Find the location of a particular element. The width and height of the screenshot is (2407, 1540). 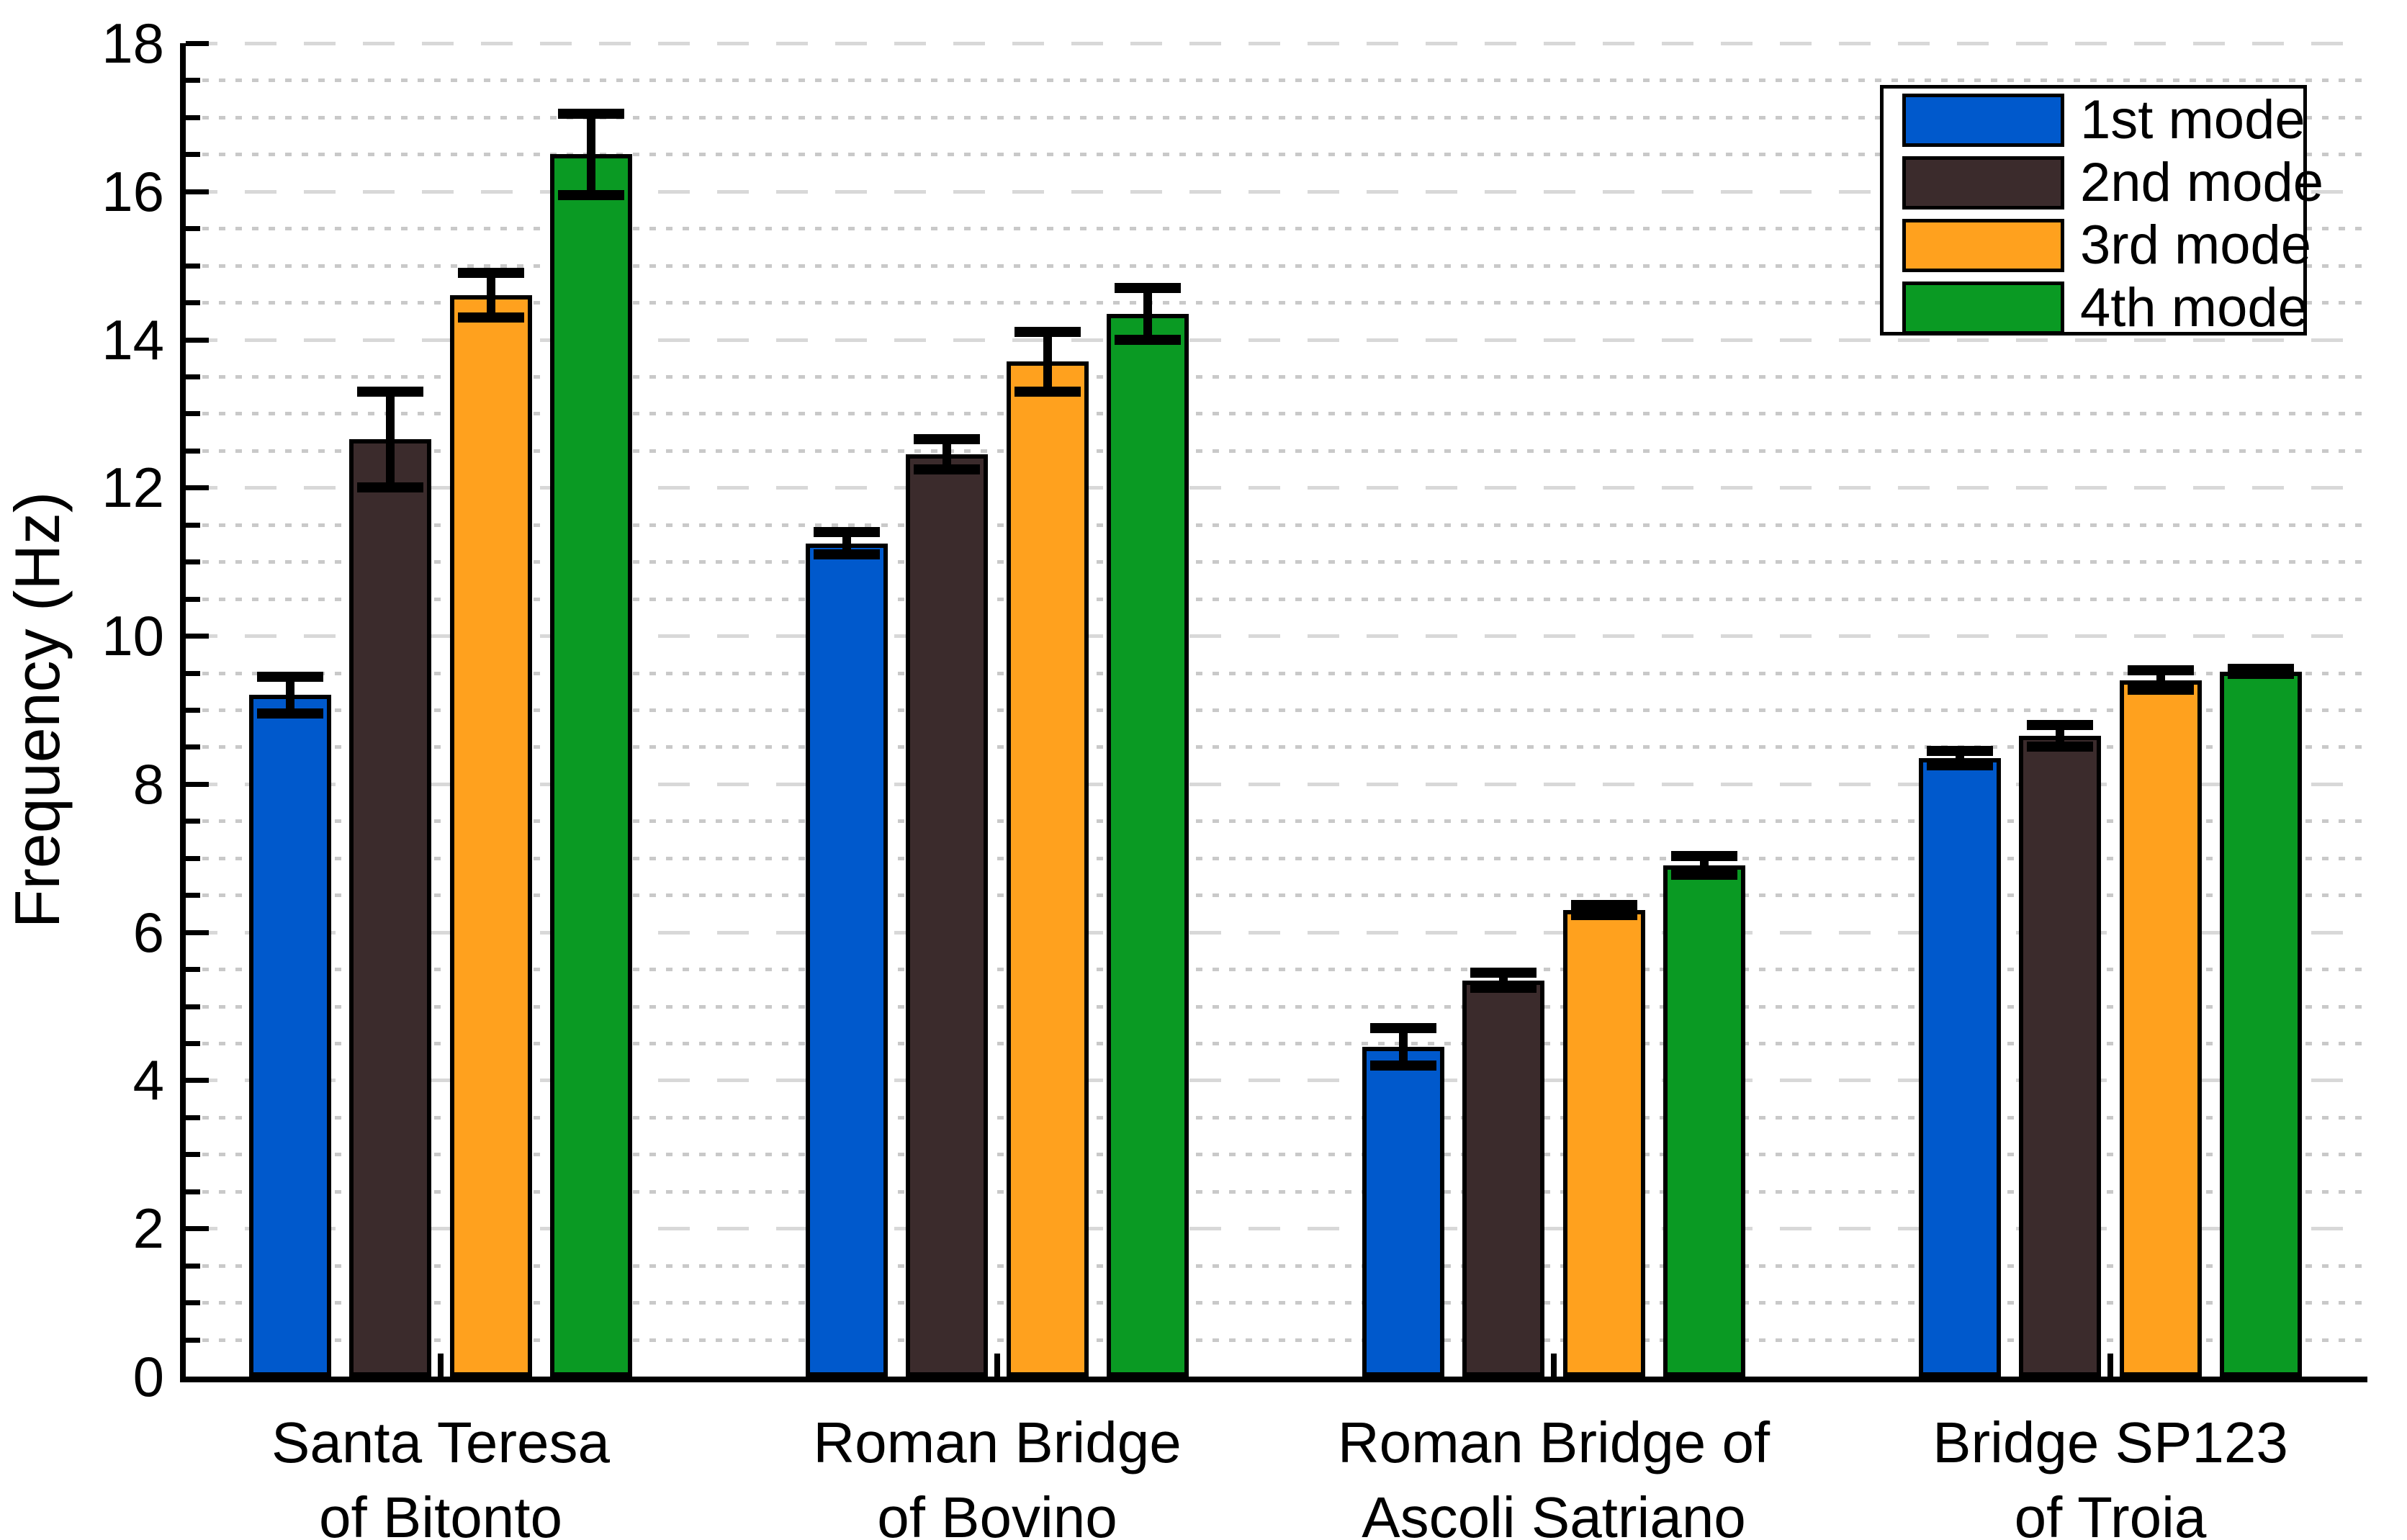

x-axis-line is located at coordinates (1273, 1379).